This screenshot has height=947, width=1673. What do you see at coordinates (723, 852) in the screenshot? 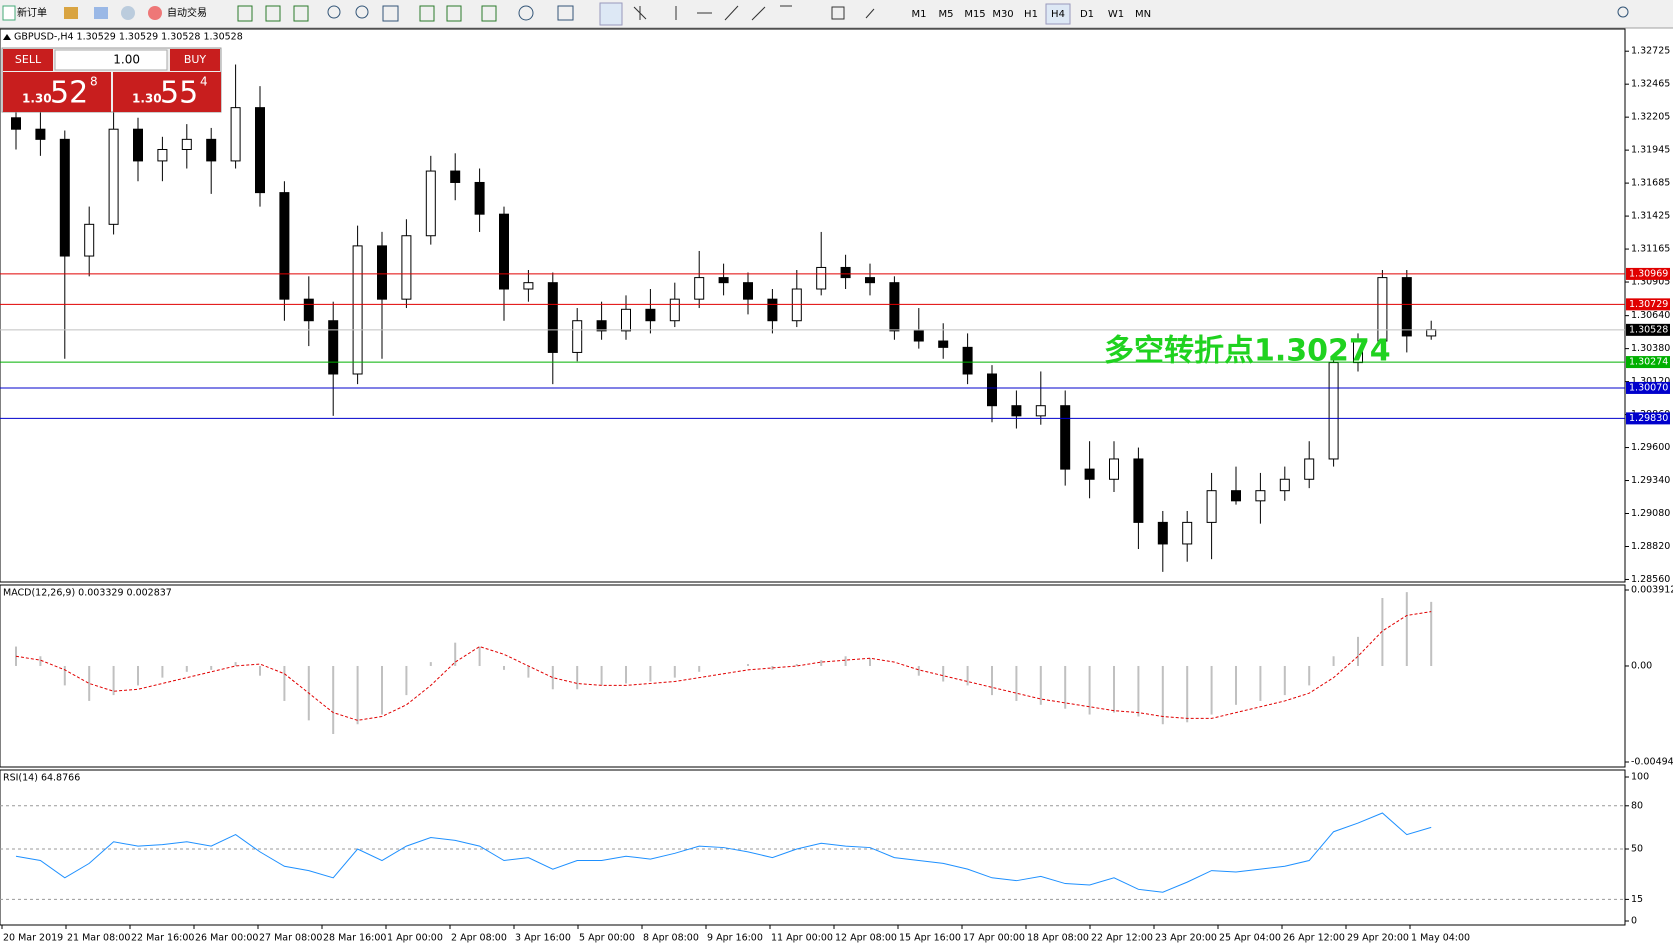
I see `rsi-line` at bounding box center [723, 852].